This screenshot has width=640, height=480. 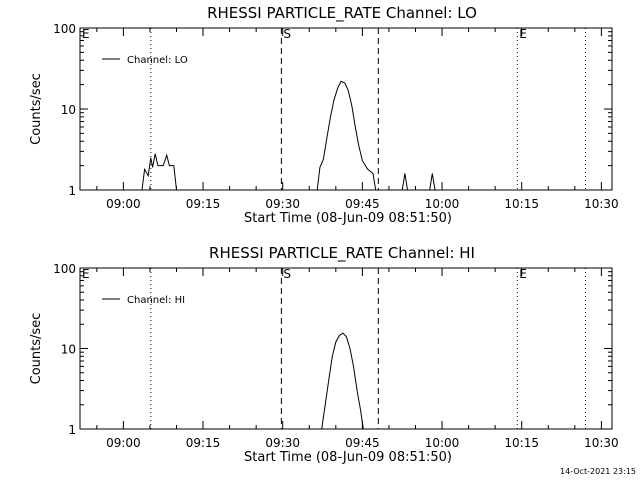 What do you see at coordinates (342, 13) in the screenshot?
I see `chart-title: RHESSI PARTICLE_RATE Channel: LO` at bounding box center [342, 13].